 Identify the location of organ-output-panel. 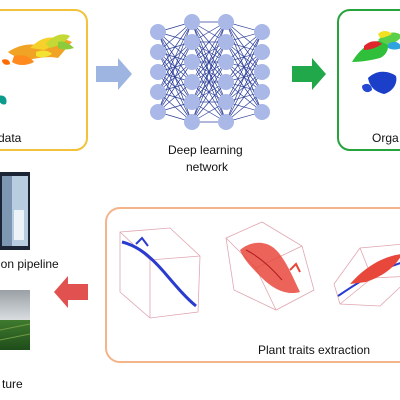
(368, 80).